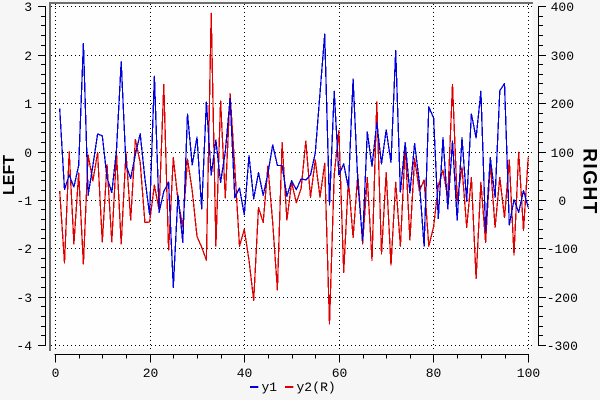 This screenshot has height=400, width=600. What do you see at coordinates (24, 249) in the screenshot?
I see `svg-text: -2` at bounding box center [24, 249].